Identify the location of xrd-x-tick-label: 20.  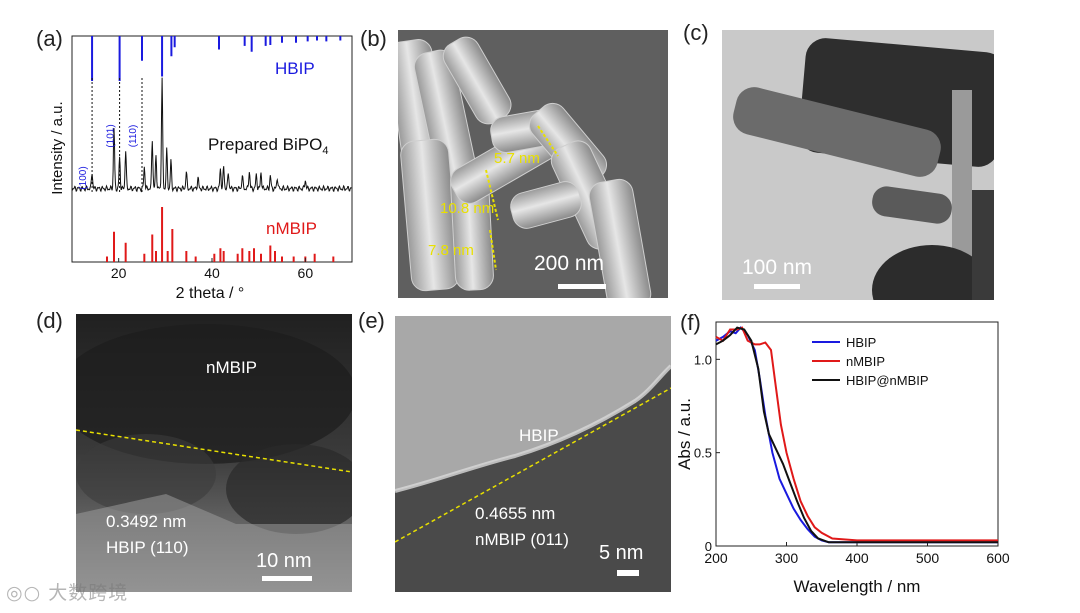
(119, 273).